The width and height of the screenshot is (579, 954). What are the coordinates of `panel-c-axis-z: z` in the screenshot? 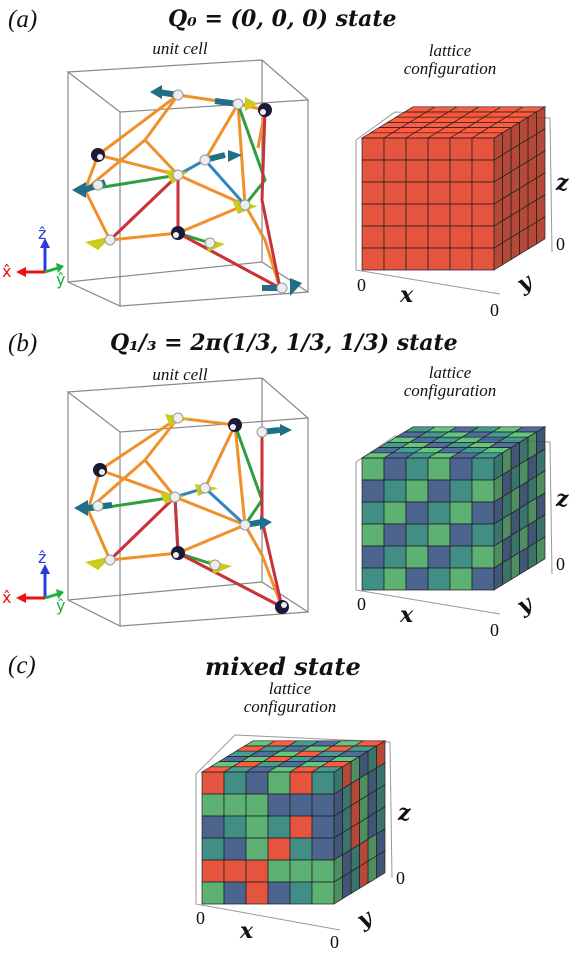 It's located at (404, 813).